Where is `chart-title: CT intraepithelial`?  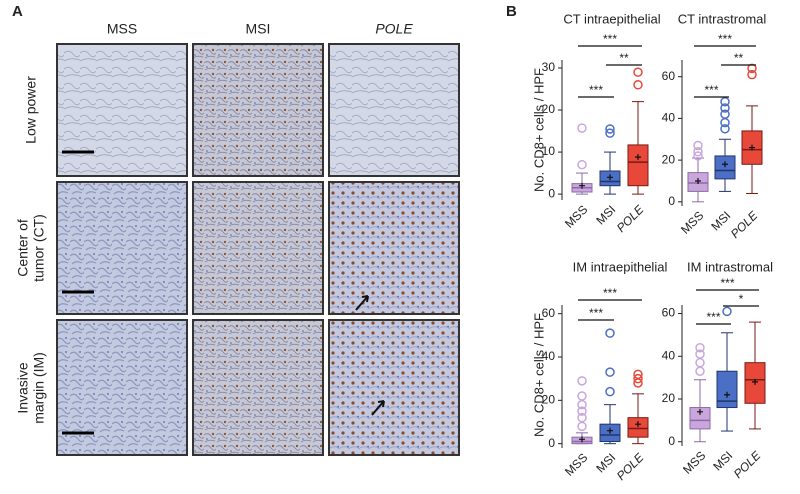 chart-title: CT intraepithelial is located at coordinates (611, 18).